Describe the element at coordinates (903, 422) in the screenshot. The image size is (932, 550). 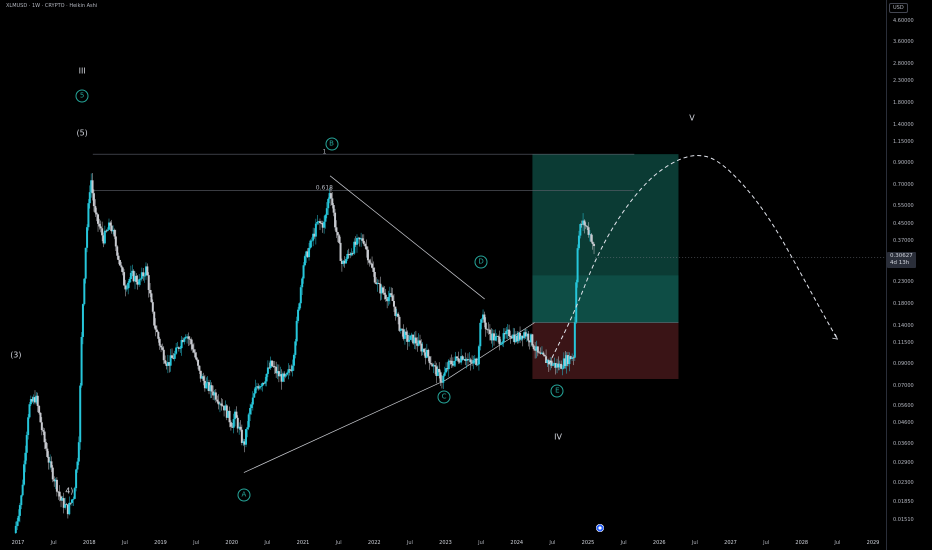
I see `price-tick-label: 0.04600` at that location.